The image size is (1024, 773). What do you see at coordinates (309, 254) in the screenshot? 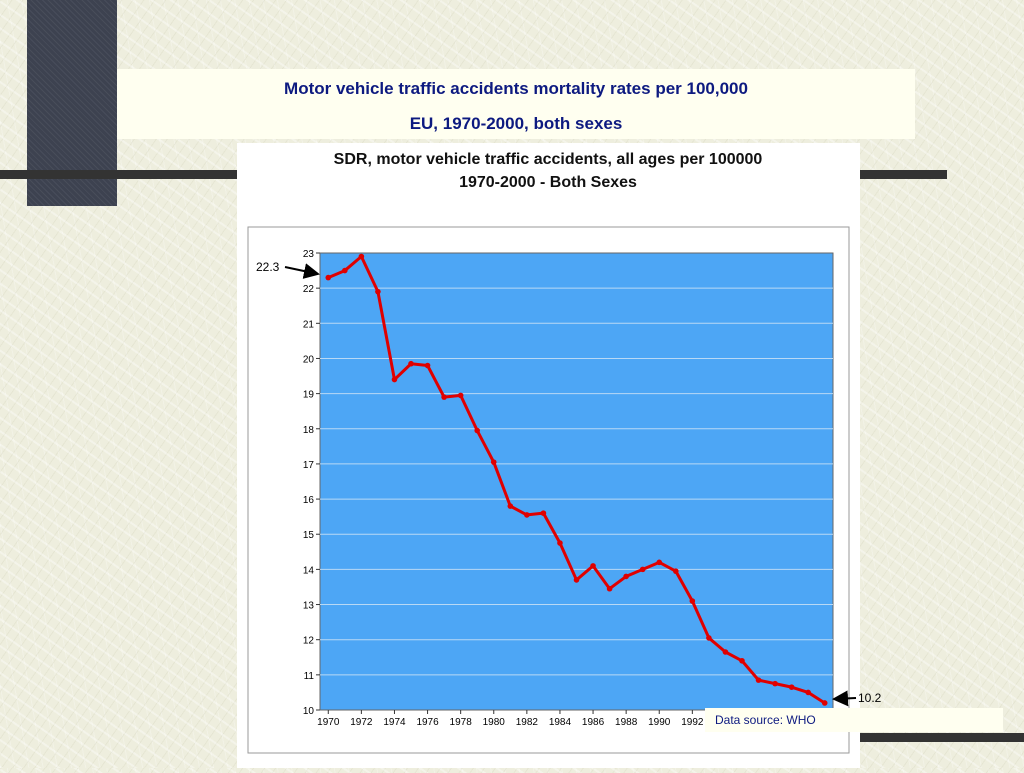
I see `y-tick-label: 23` at bounding box center [309, 254].